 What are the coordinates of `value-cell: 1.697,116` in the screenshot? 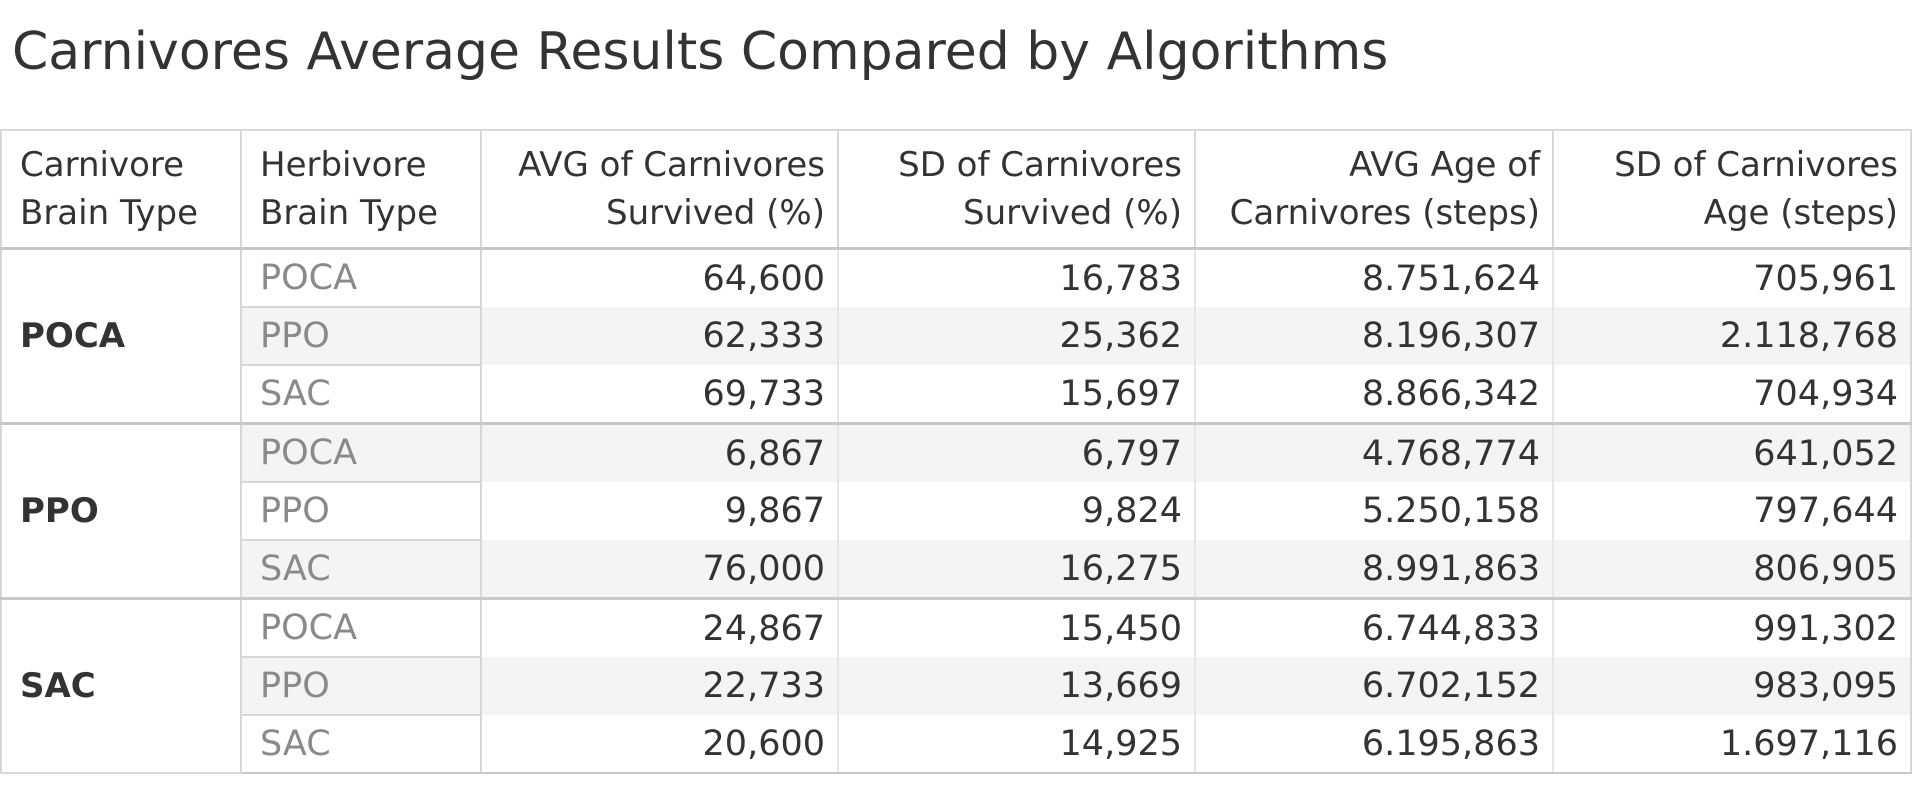 It's located at (1732, 744).